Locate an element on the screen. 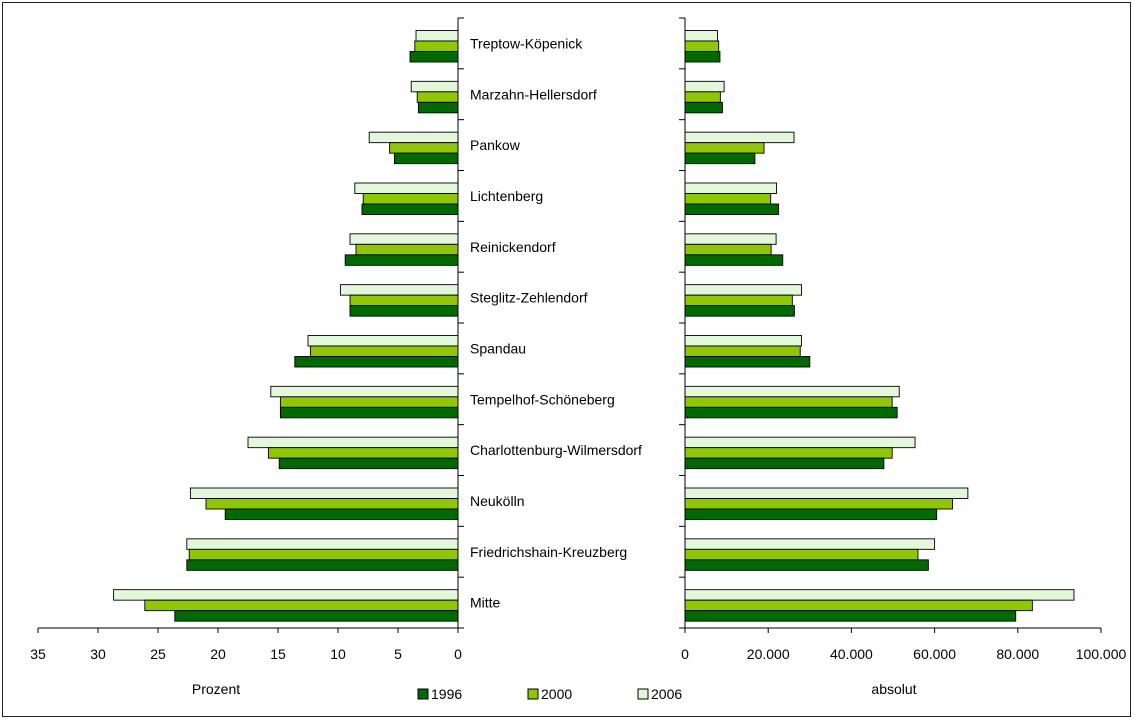  right-x-tick-label: 20.000 is located at coordinates (768, 654).